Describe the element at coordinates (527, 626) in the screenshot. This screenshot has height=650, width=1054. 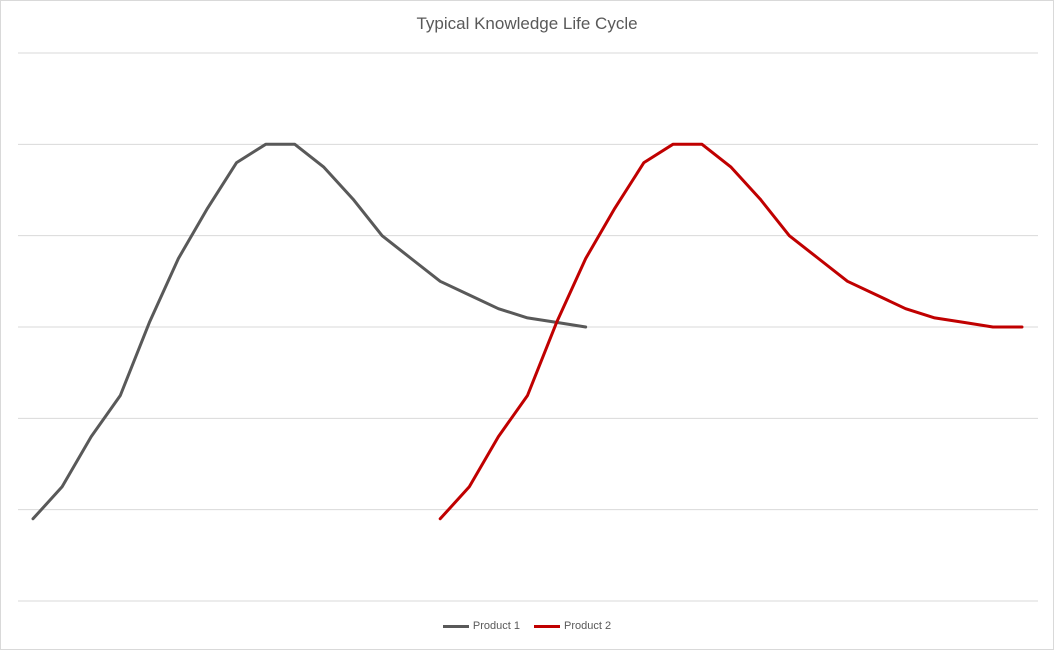
I see `legend: Product 1 Product 2` at that location.